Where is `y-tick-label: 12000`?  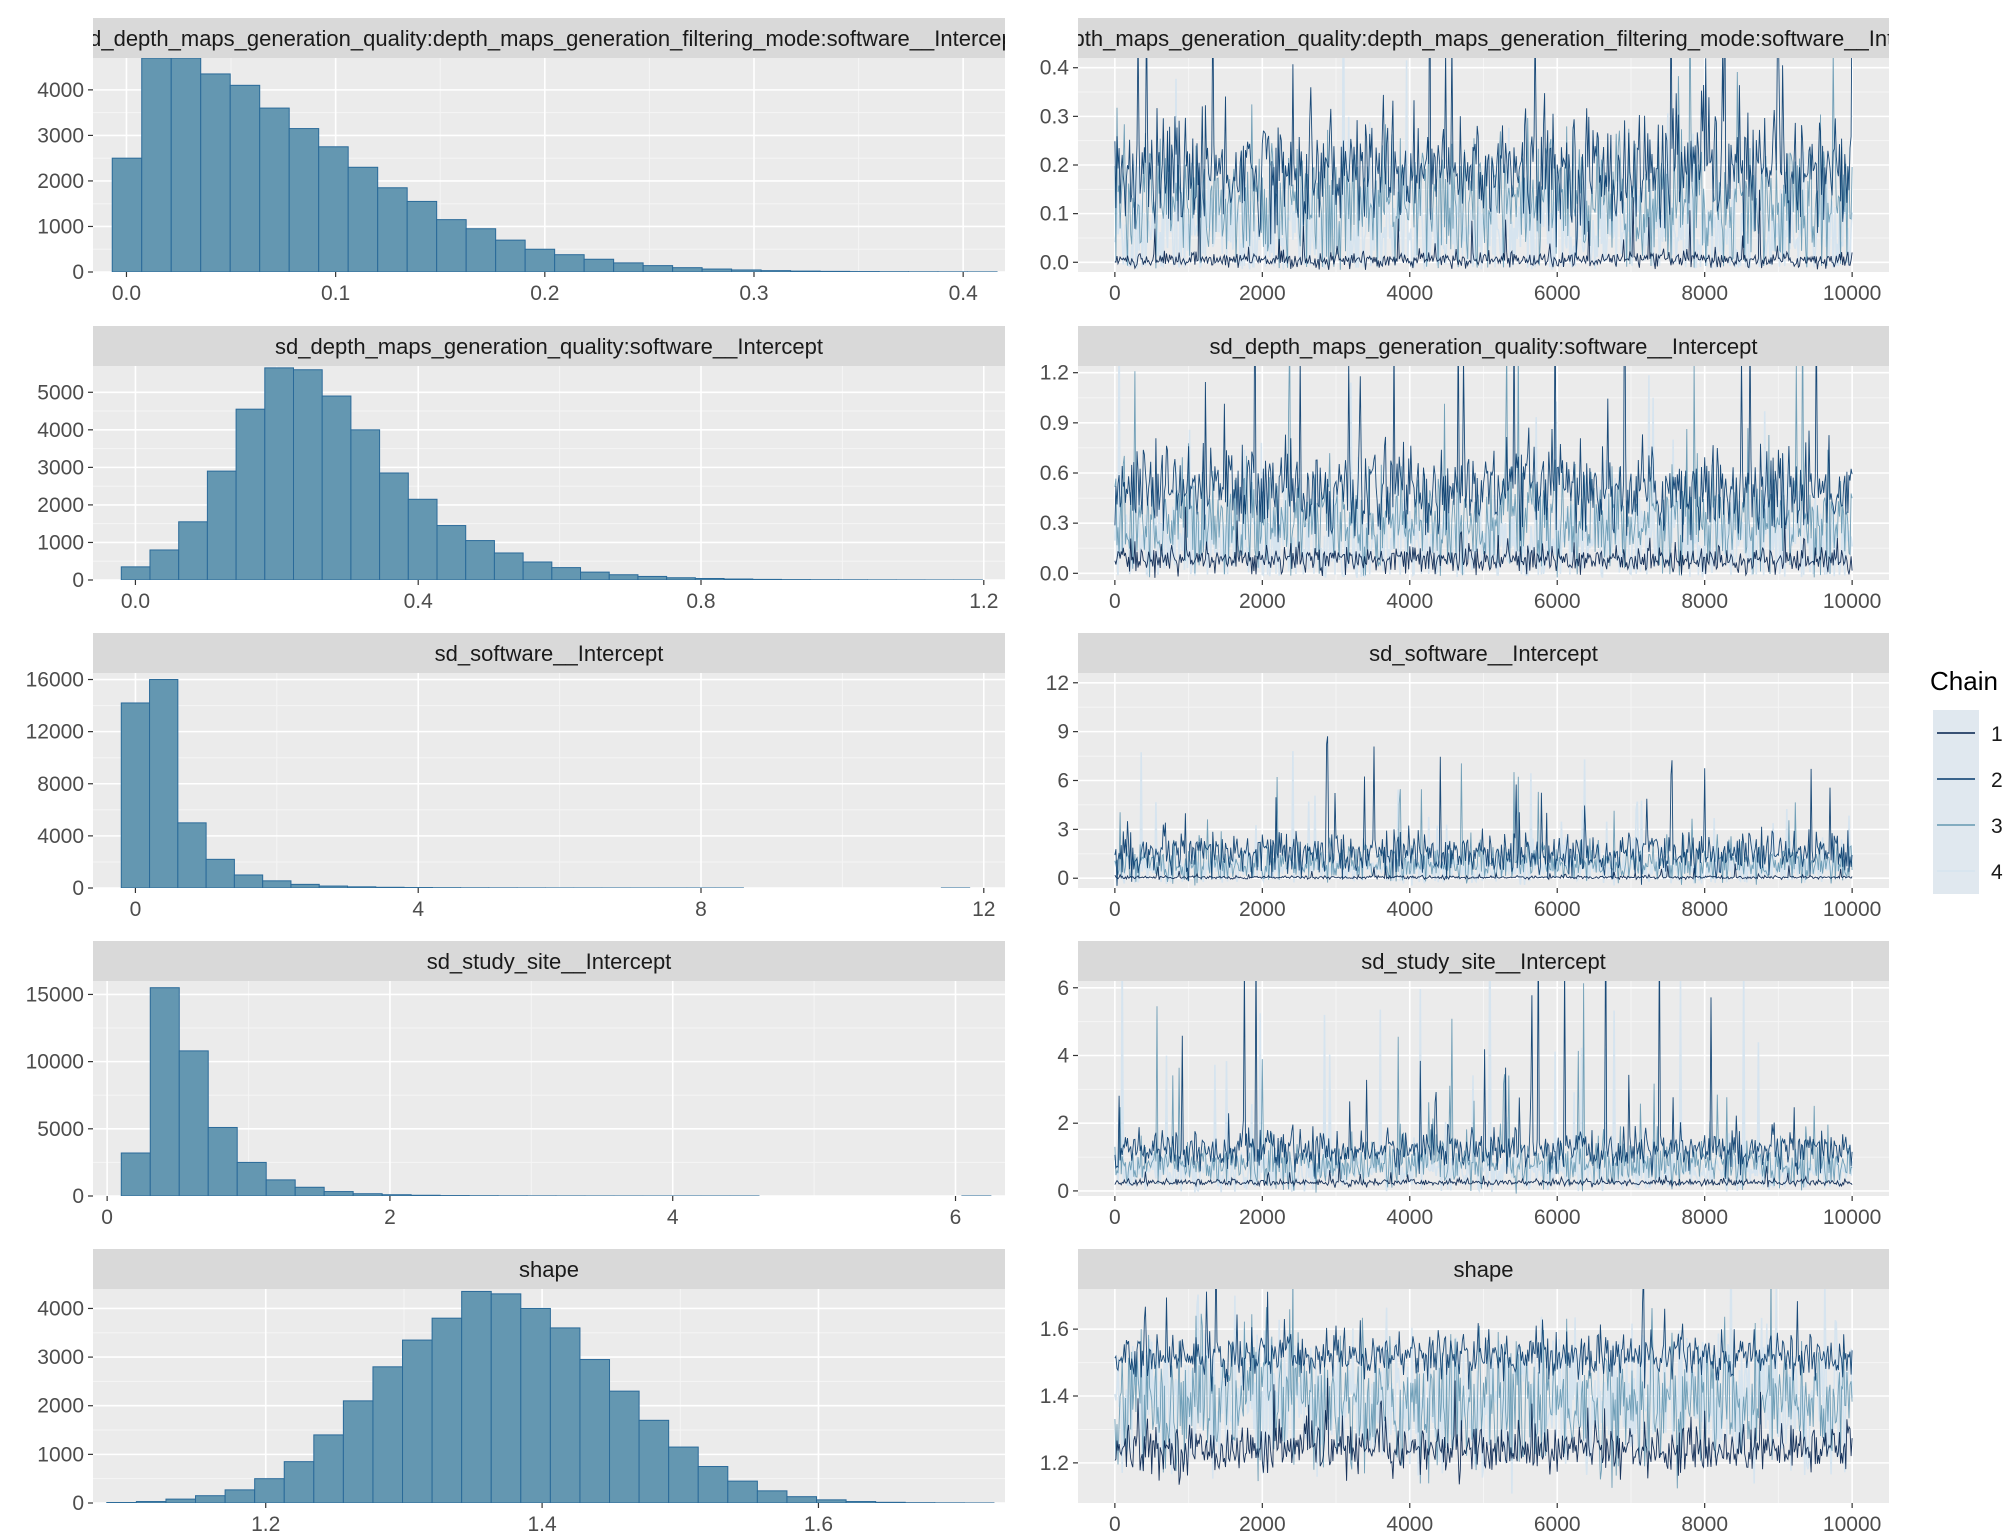
y-tick-label: 12000 is located at coordinates (55, 732).